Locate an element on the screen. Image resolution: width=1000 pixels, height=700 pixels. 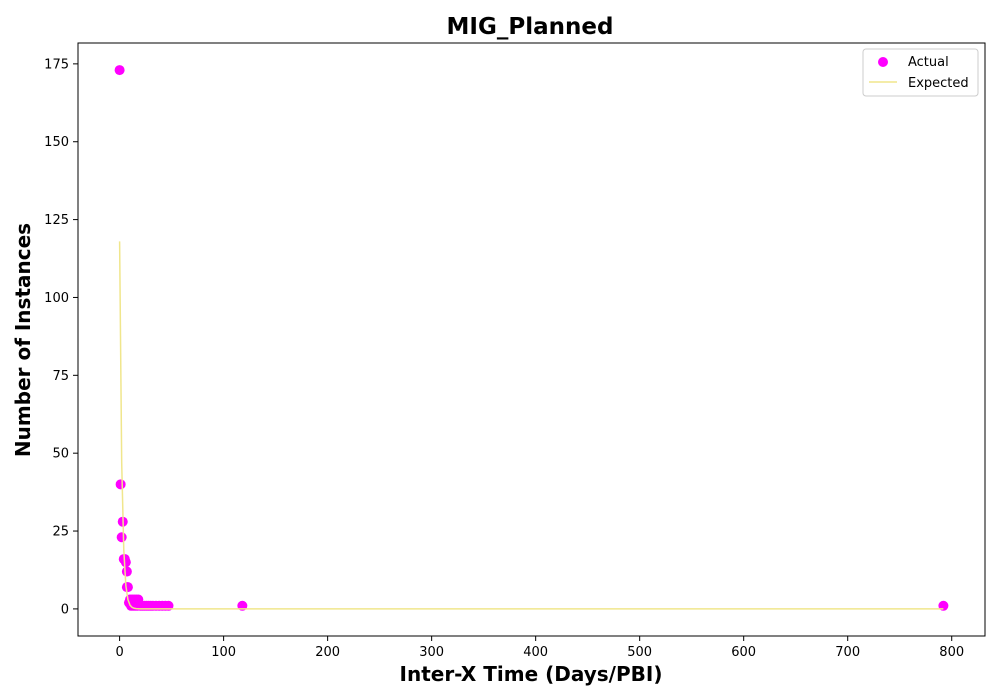
y-tick-label: 100 is located at coordinates (56, 298).